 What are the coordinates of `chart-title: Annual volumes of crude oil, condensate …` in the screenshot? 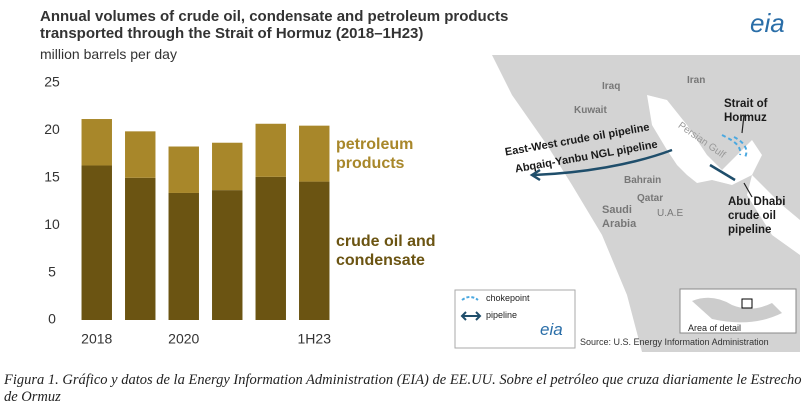 It's located at (274, 25).